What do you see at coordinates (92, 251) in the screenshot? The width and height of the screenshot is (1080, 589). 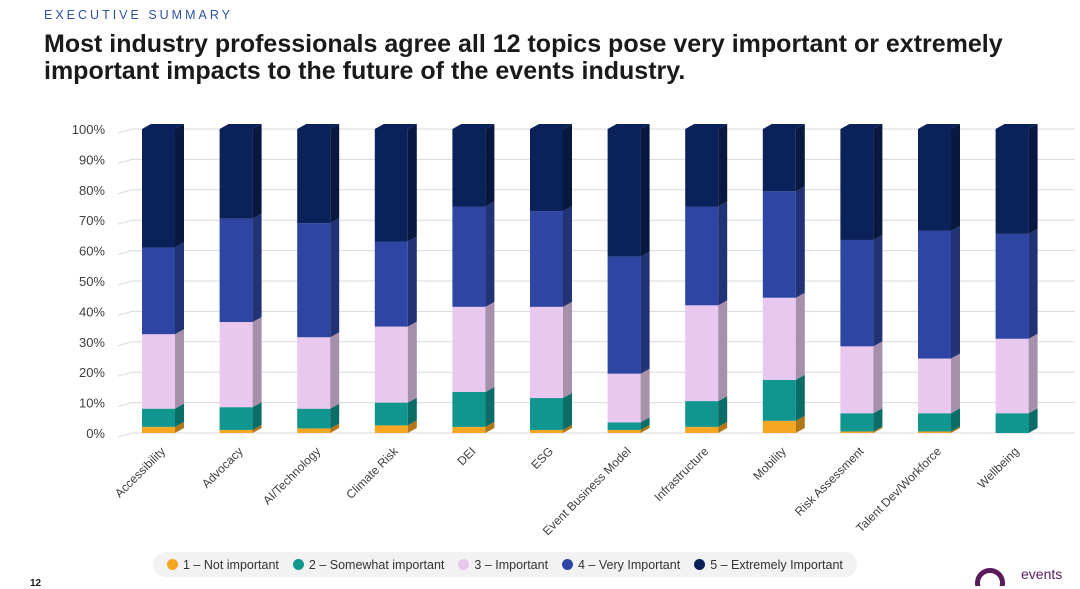 I see `y-tick-label: 60%` at bounding box center [92, 251].